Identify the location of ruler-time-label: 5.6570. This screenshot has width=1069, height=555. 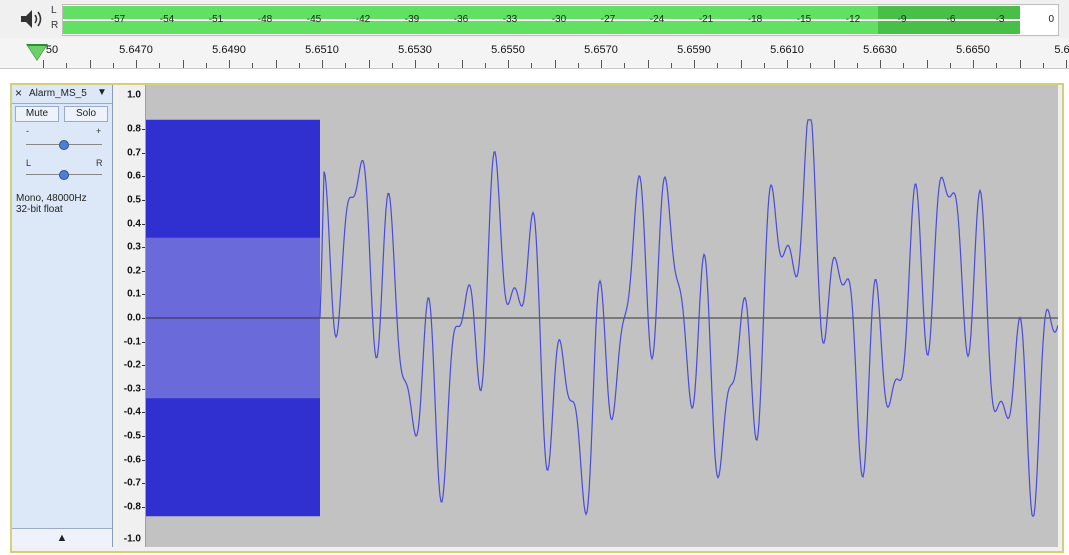
(601, 50).